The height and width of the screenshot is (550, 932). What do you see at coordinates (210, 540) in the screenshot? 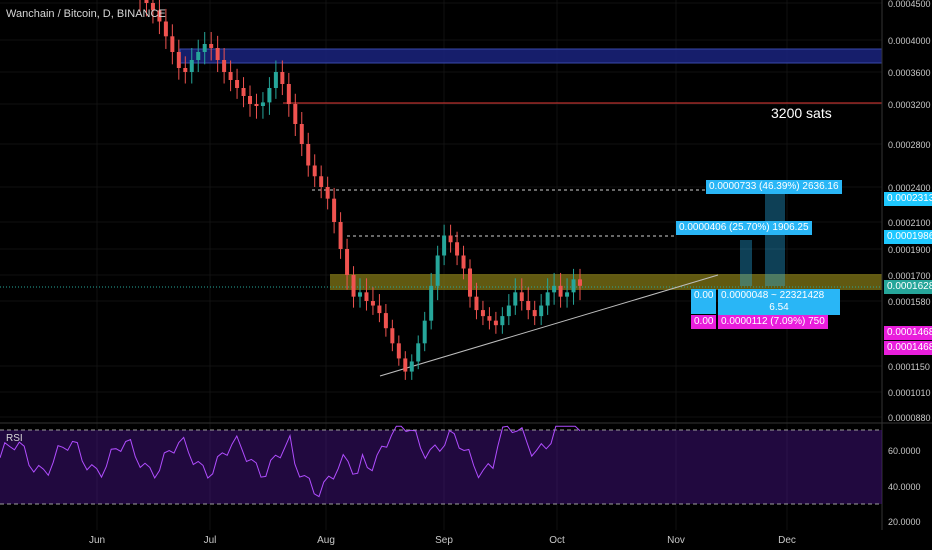
I see `time-tick-label: Jul` at bounding box center [210, 540].